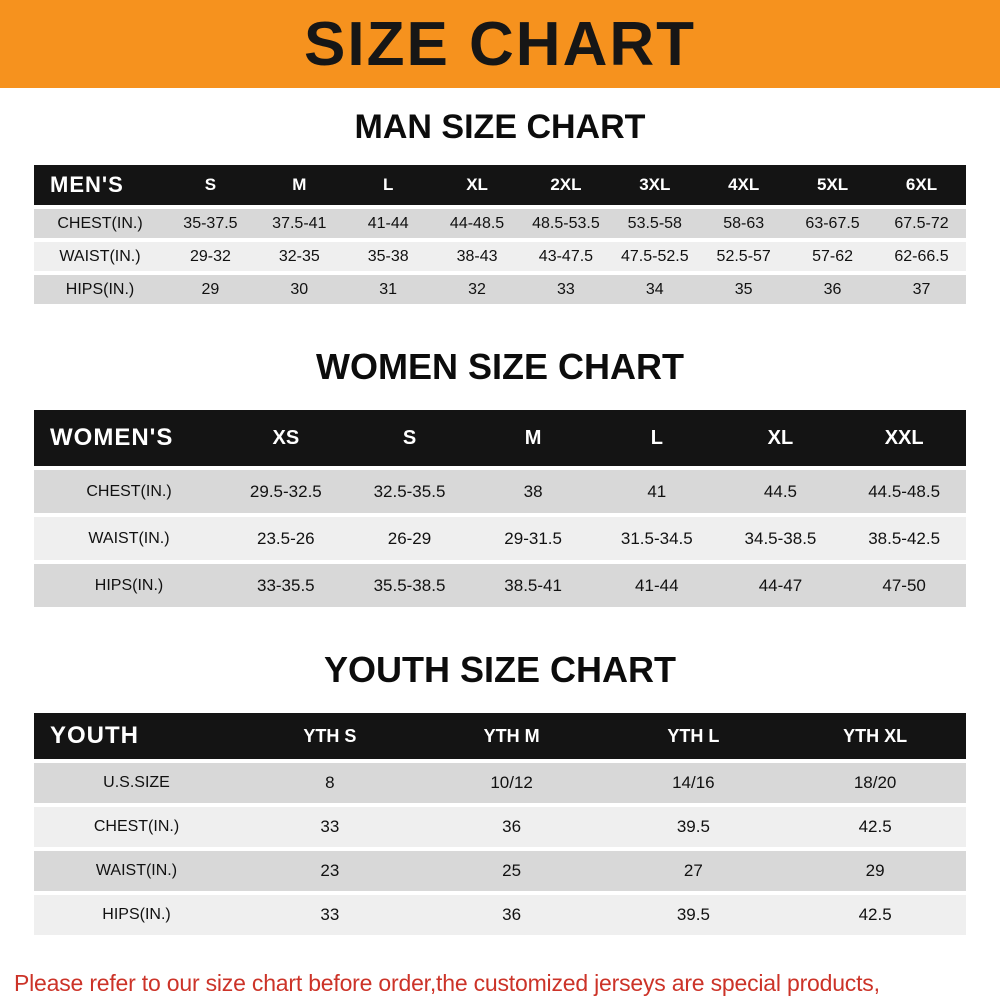 Image resolution: width=1000 pixels, height=1000 pixels. Describe the element at coordinates (511, 782) in the screenshot. I see `size-value-cell: 10/12` at that location.